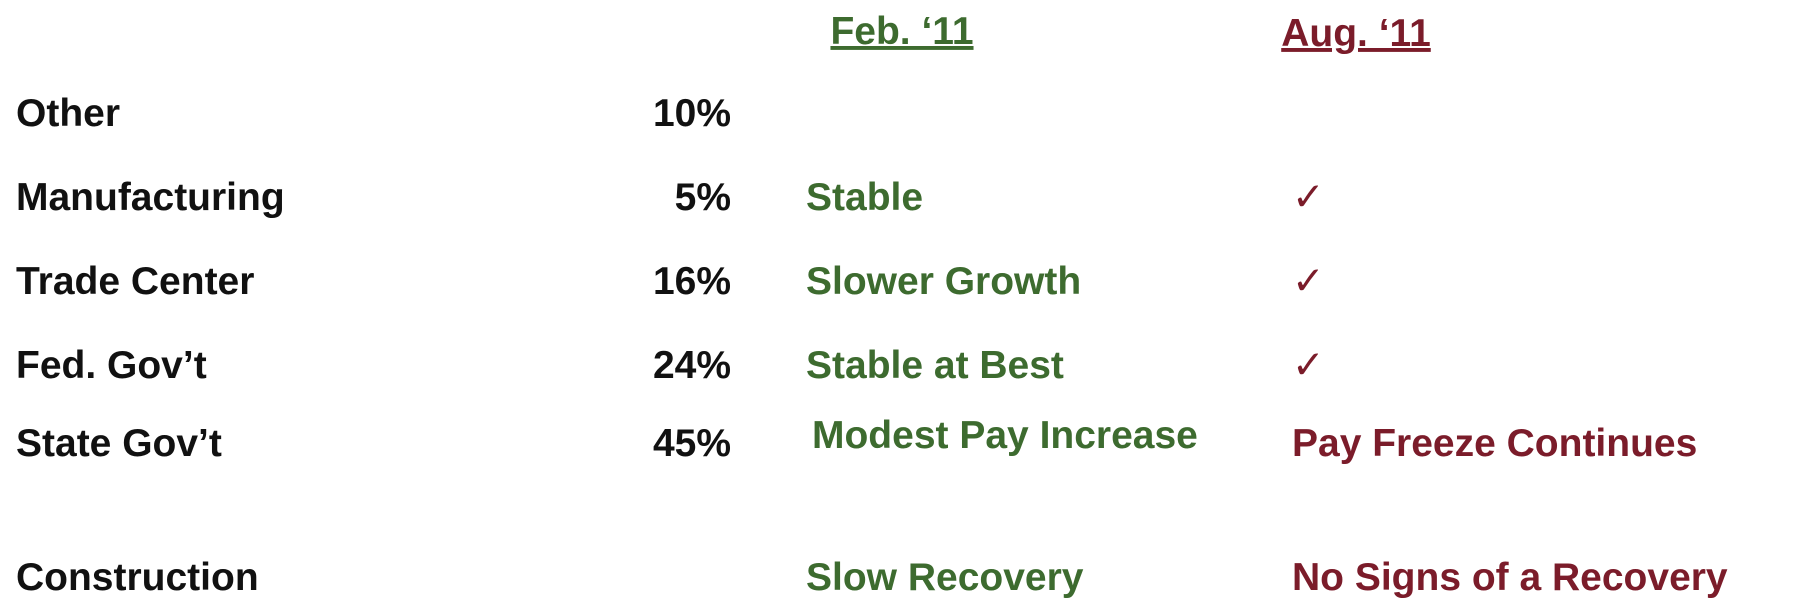  What do you see at coordinates (1494, 443) in the screenshot?
I see `aug-note: Pay Freeze Continues` at bounding box center [1494, 443].